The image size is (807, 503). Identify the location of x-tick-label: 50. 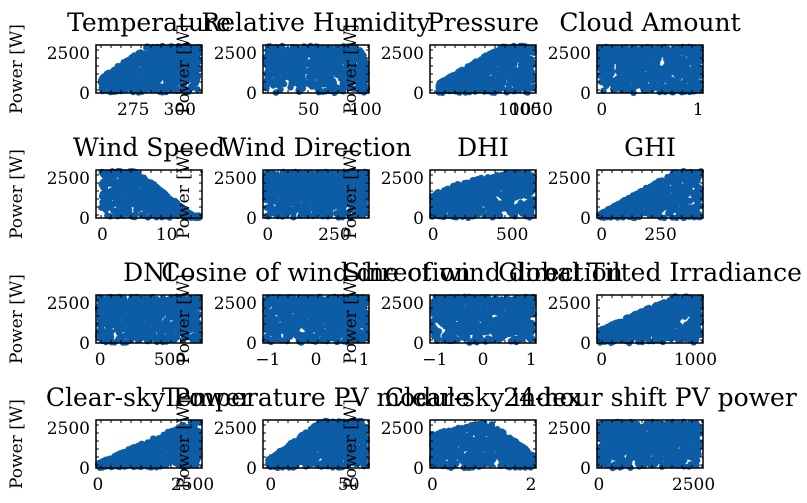
(309, 110).